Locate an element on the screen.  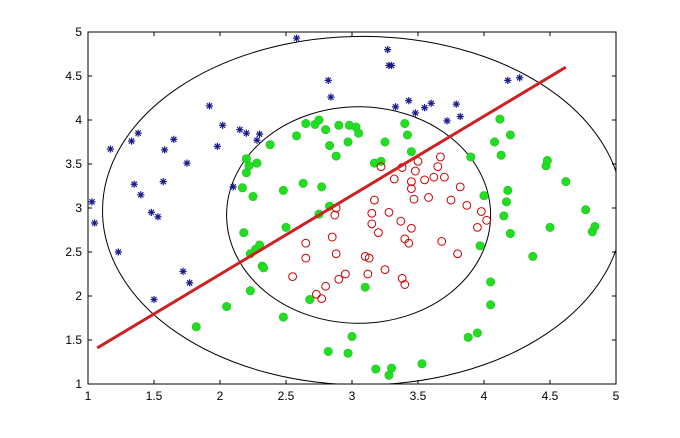
y-tick-label: 2.5 is located at coordinates (73, 252).